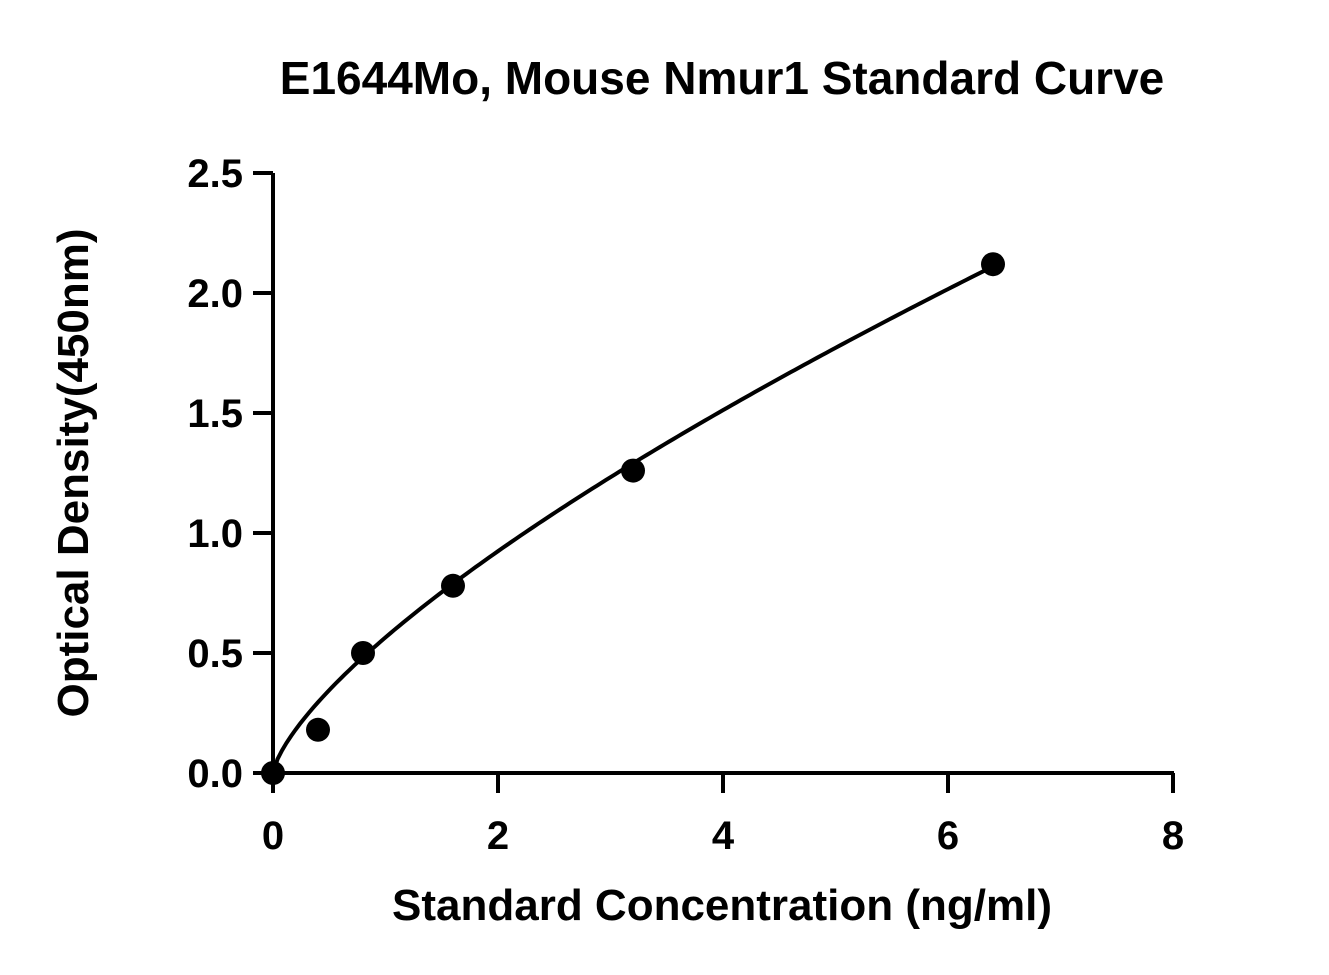 The width and height of the screenshot is (1329, 975). What do you see at coordinates (230, 474) in the screenshot?
I see `y-ticks: 0.0 0.5 1.0 1.5 2.0 2.5` at bounding box center [230, 474].